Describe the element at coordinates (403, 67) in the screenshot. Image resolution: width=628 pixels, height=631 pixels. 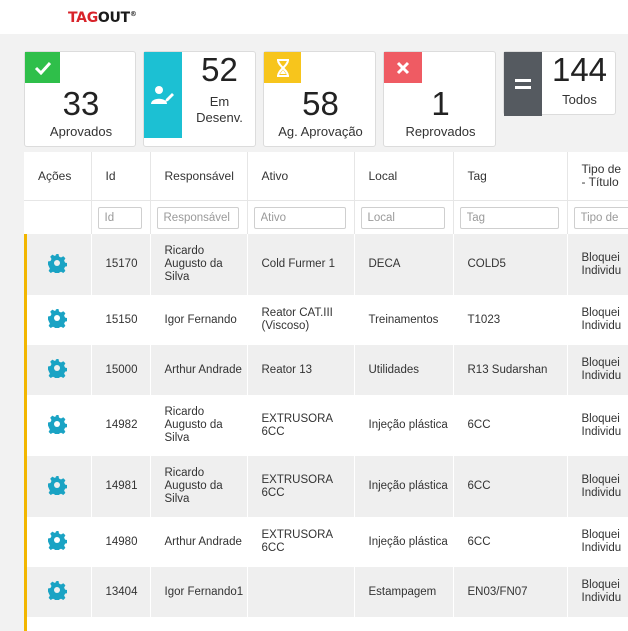
I see `close-icon` at that location.